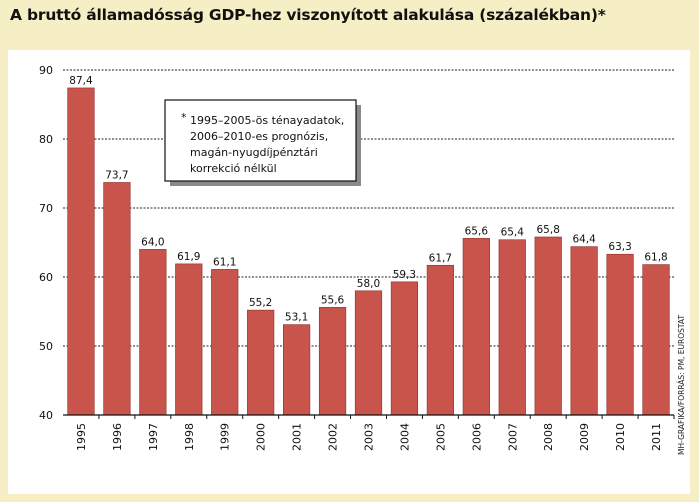 Image resolution: width=699 pixels, height=502 pixels. Describe the element at coordinates (512, 437) in the screenshot. I see `x-tick-label-2007: 2007` at that location.